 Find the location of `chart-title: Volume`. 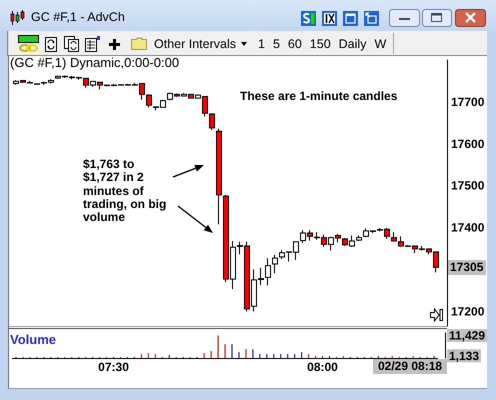

chart-title: Volume is located at coordinates (33, 339).